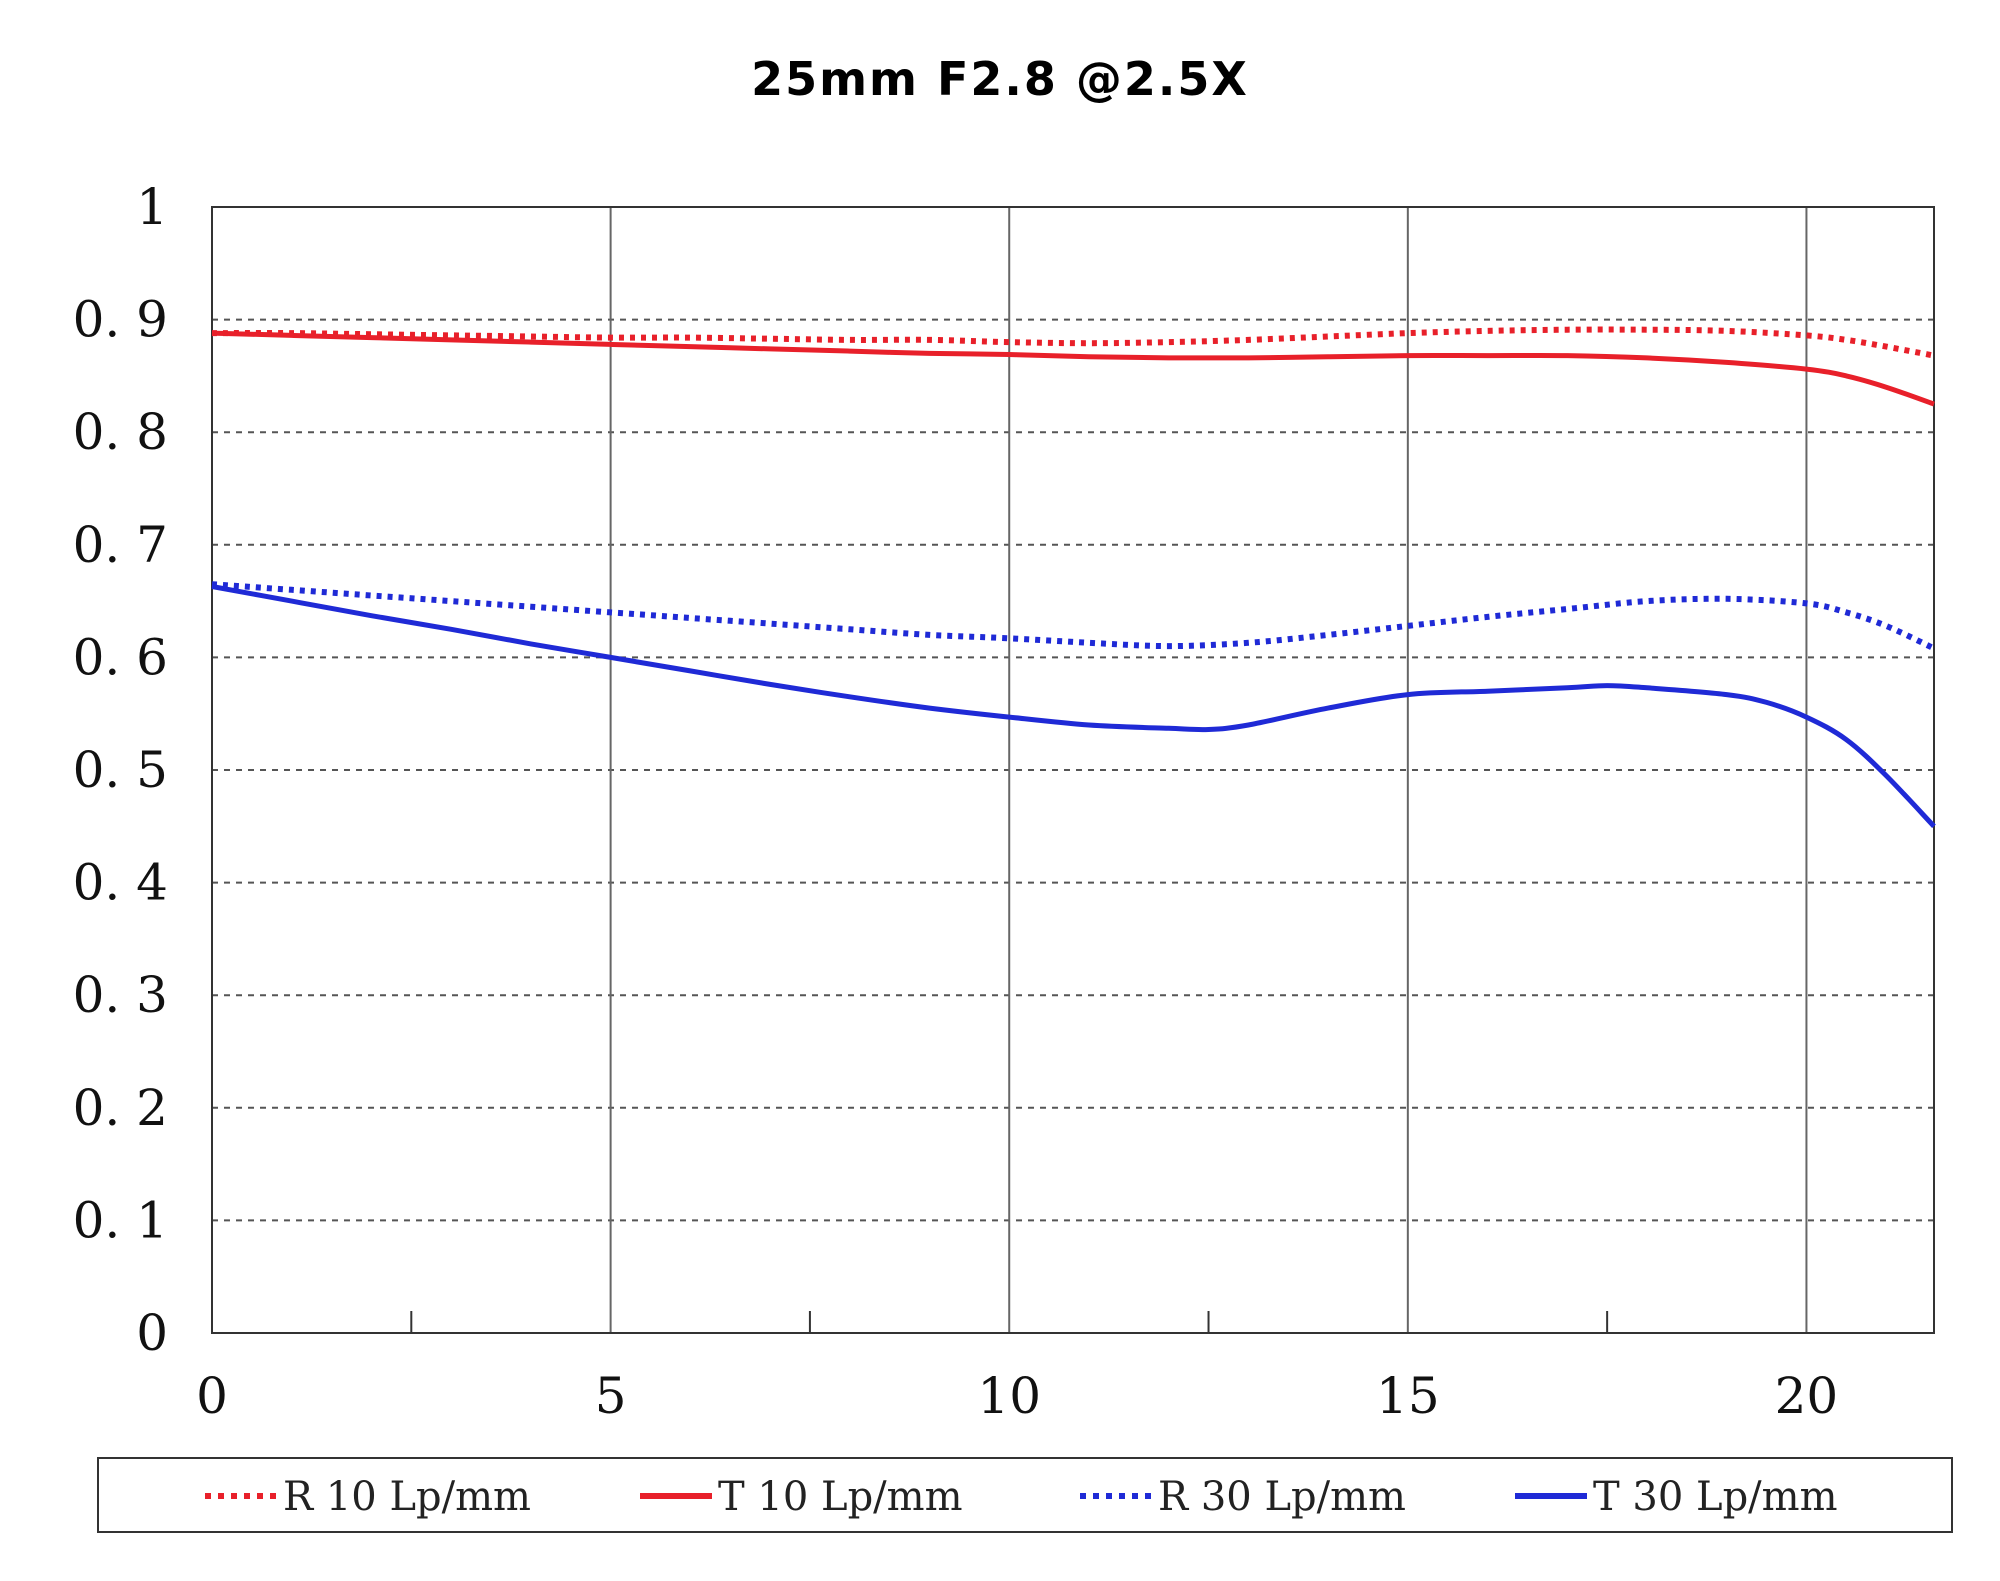 The height and width of the screenshot is (1581, 2000). What do you see at coordinates (120, 432) in the screenshot?
I see `y-tick-label: 0. 8` at bounding box center [120, 432].